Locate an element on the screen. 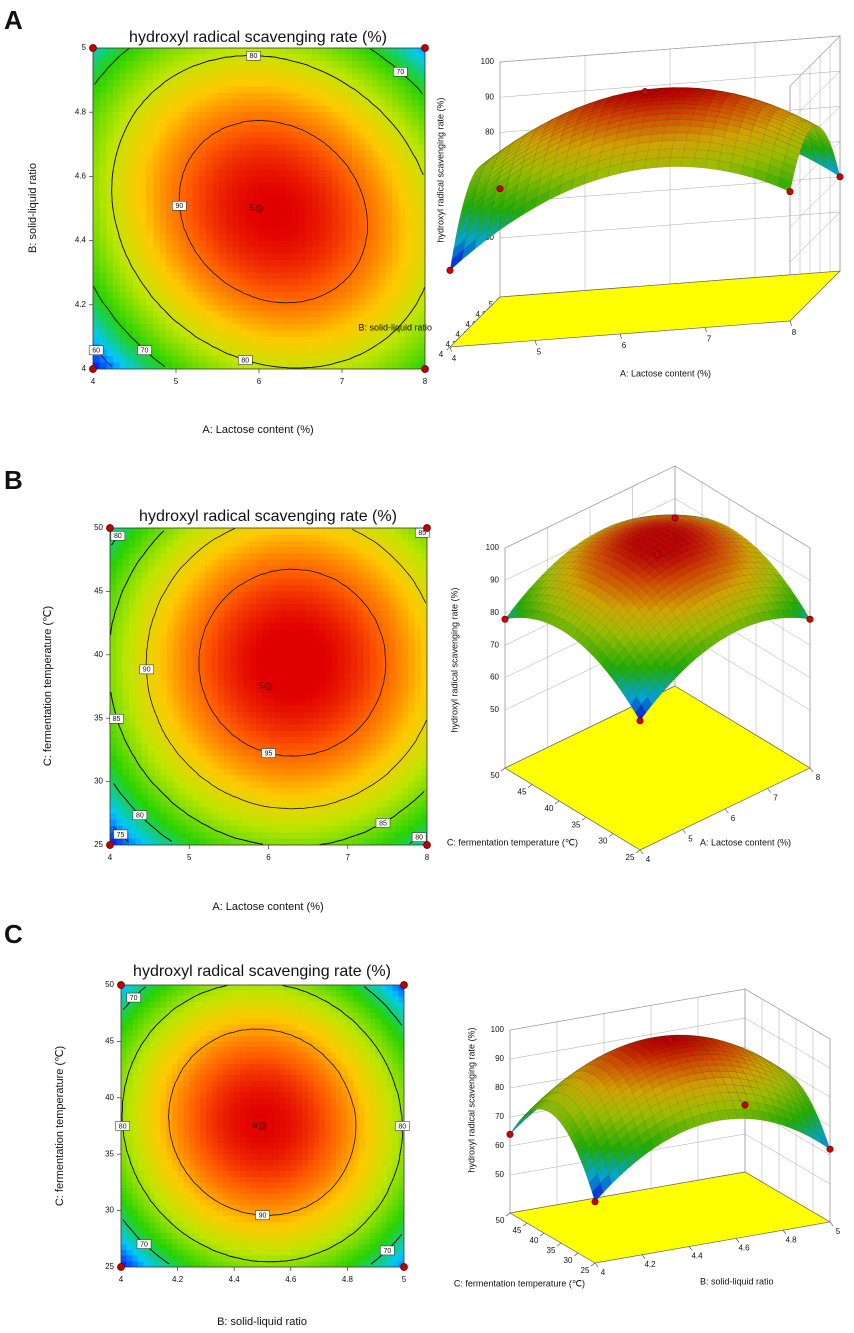  x-tick-label: 5 is located at coordinates (176, 381).